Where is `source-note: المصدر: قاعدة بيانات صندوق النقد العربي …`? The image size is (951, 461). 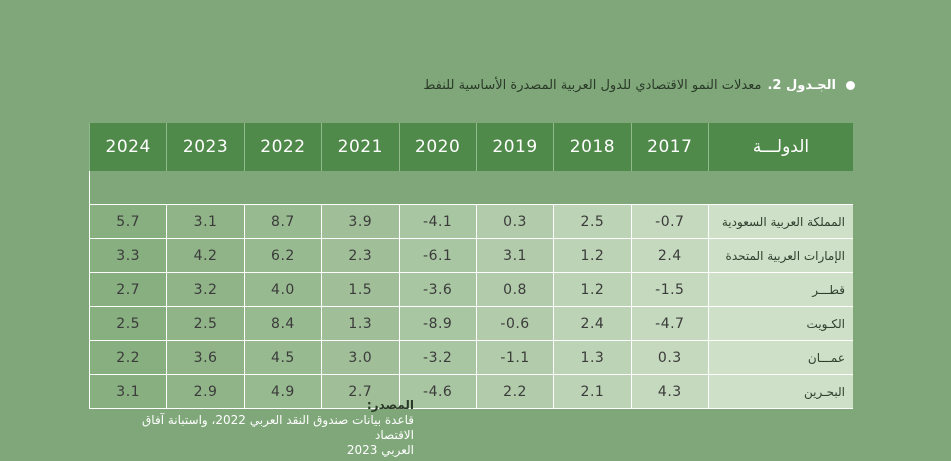 source-note: المصدر: قاعدة بيانات صندوق النقد العربي … is located at coordinates (264, 428).